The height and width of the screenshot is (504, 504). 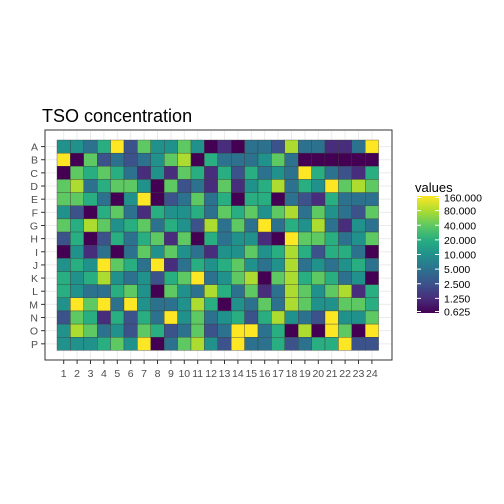 I want to click on x-tick-label: 3, so click(x=91, y=374).